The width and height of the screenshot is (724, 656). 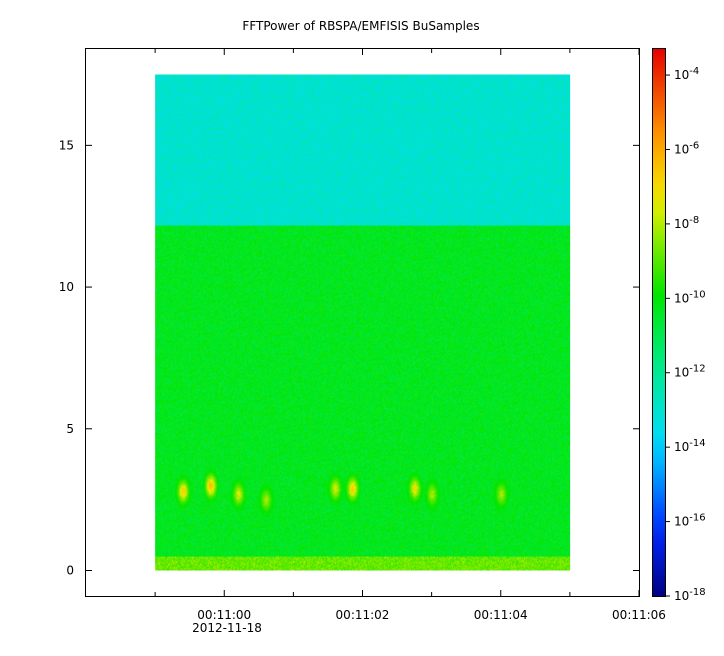 What do you see at coordinates (690, 446) in the screenshot?
I see `colorbar-tick-label: 10⁻¹⁴` at bounding box center [690, 446].